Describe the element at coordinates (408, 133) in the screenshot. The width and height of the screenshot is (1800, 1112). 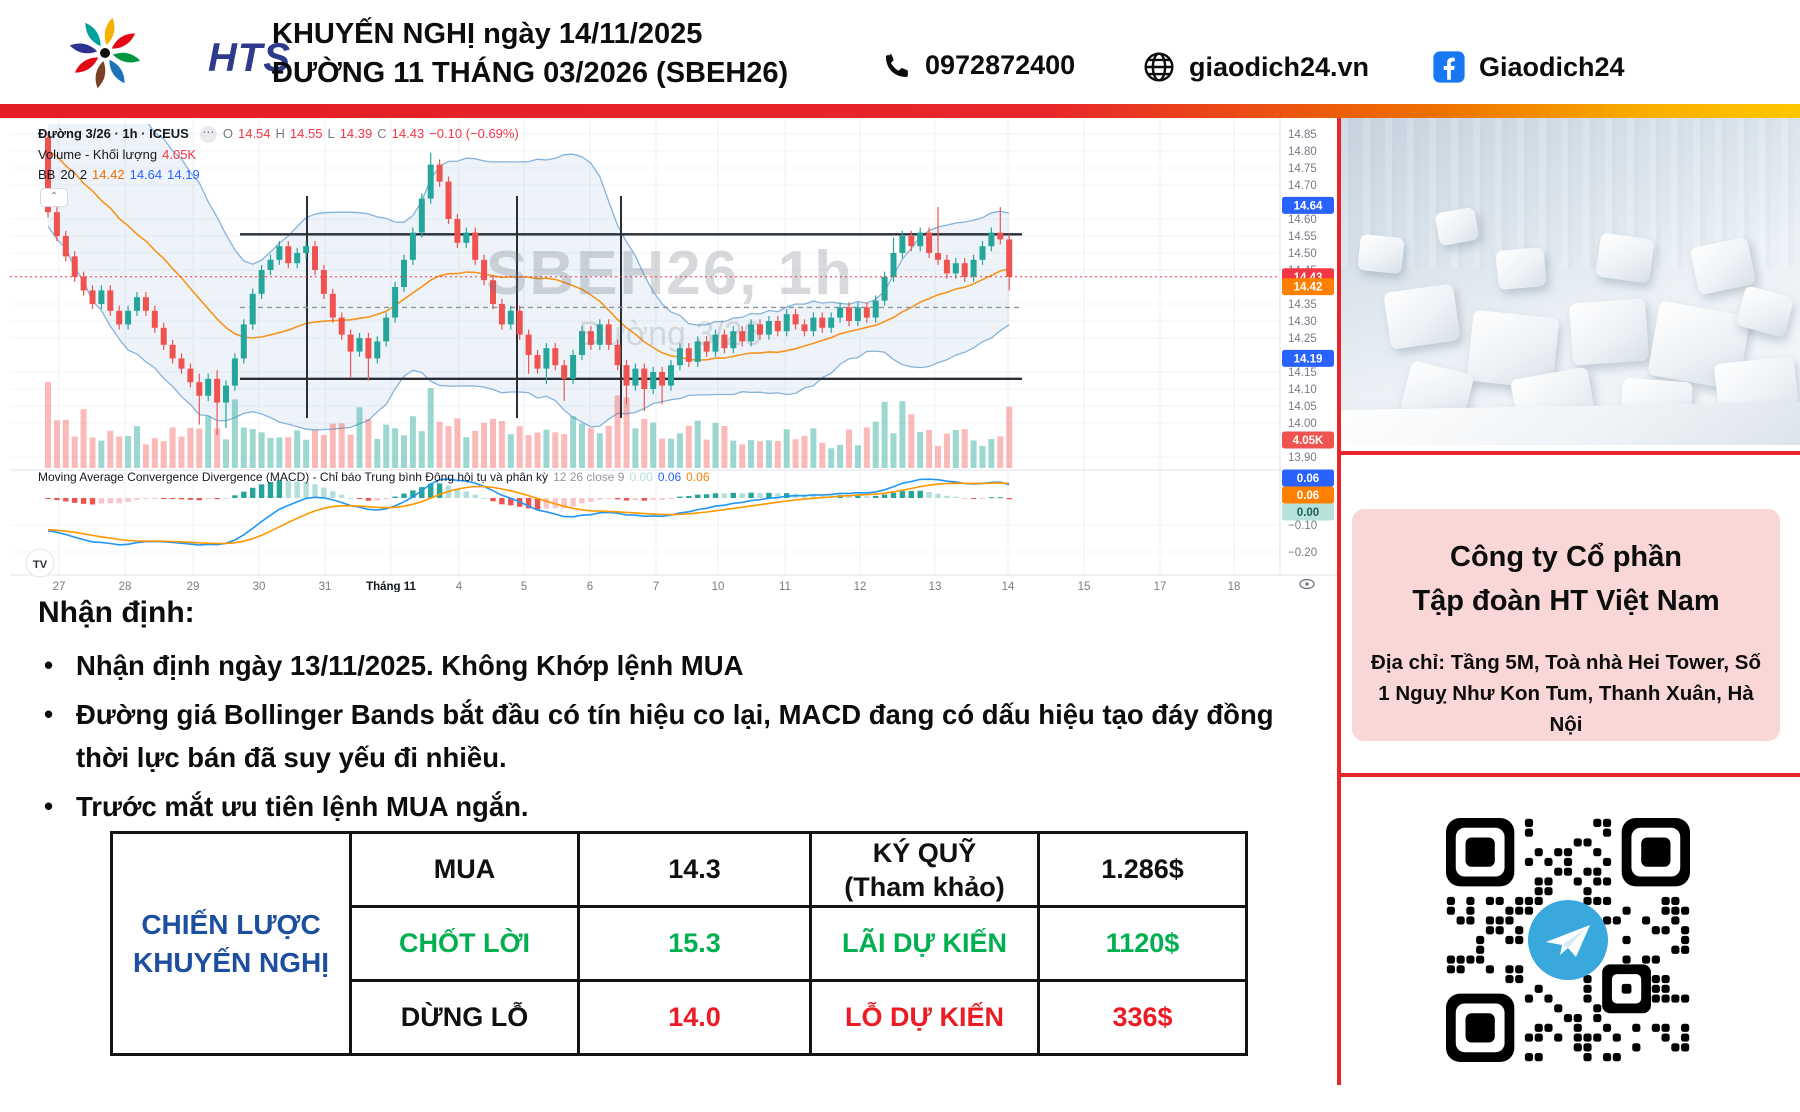
I see `legend-token: 14.43` at that location.